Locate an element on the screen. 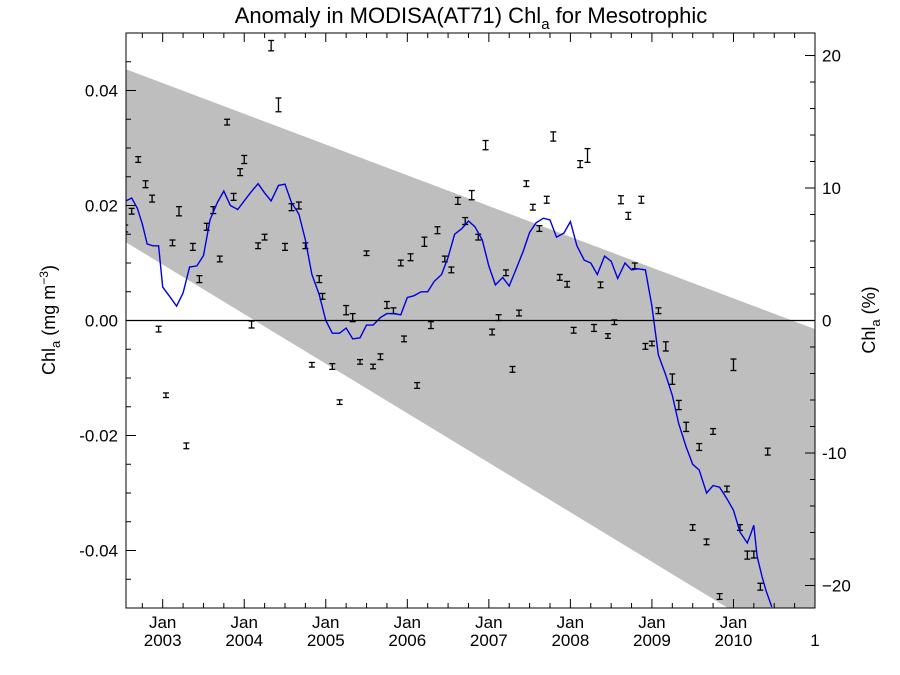 Image resolution: width=900 pixels, height=675 pixels. y-left-tick-label: -0.04 is located at coordinates (98, 551).